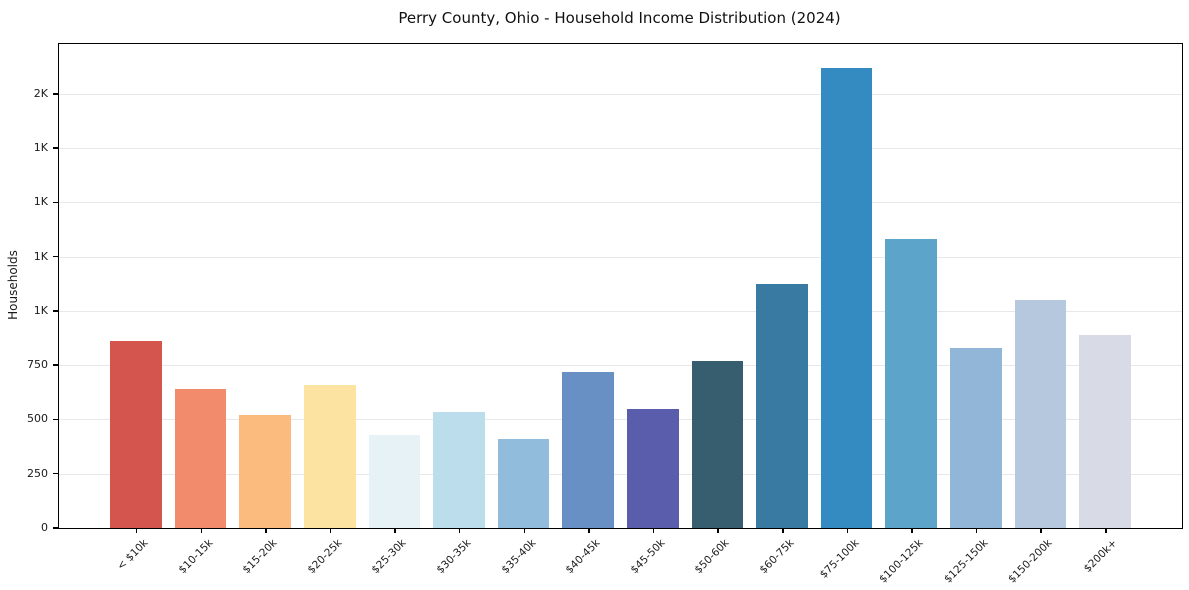  Describe the element at coordinates (260, 557) in the screenshot. I see `x-tick-label: $15-20k` at that location.